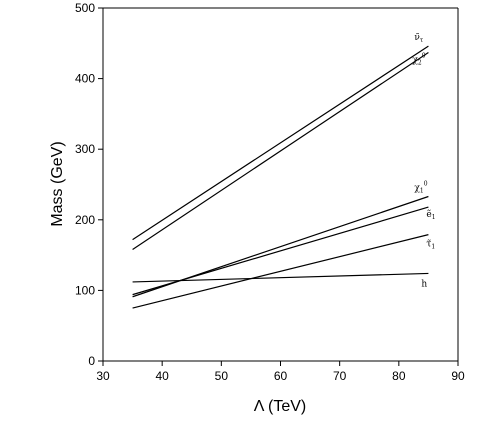 The image size is (485, 421). Describe the element at coordinates (430, 215) in the screenshot. I see `series-label: ẽ1` at that location.